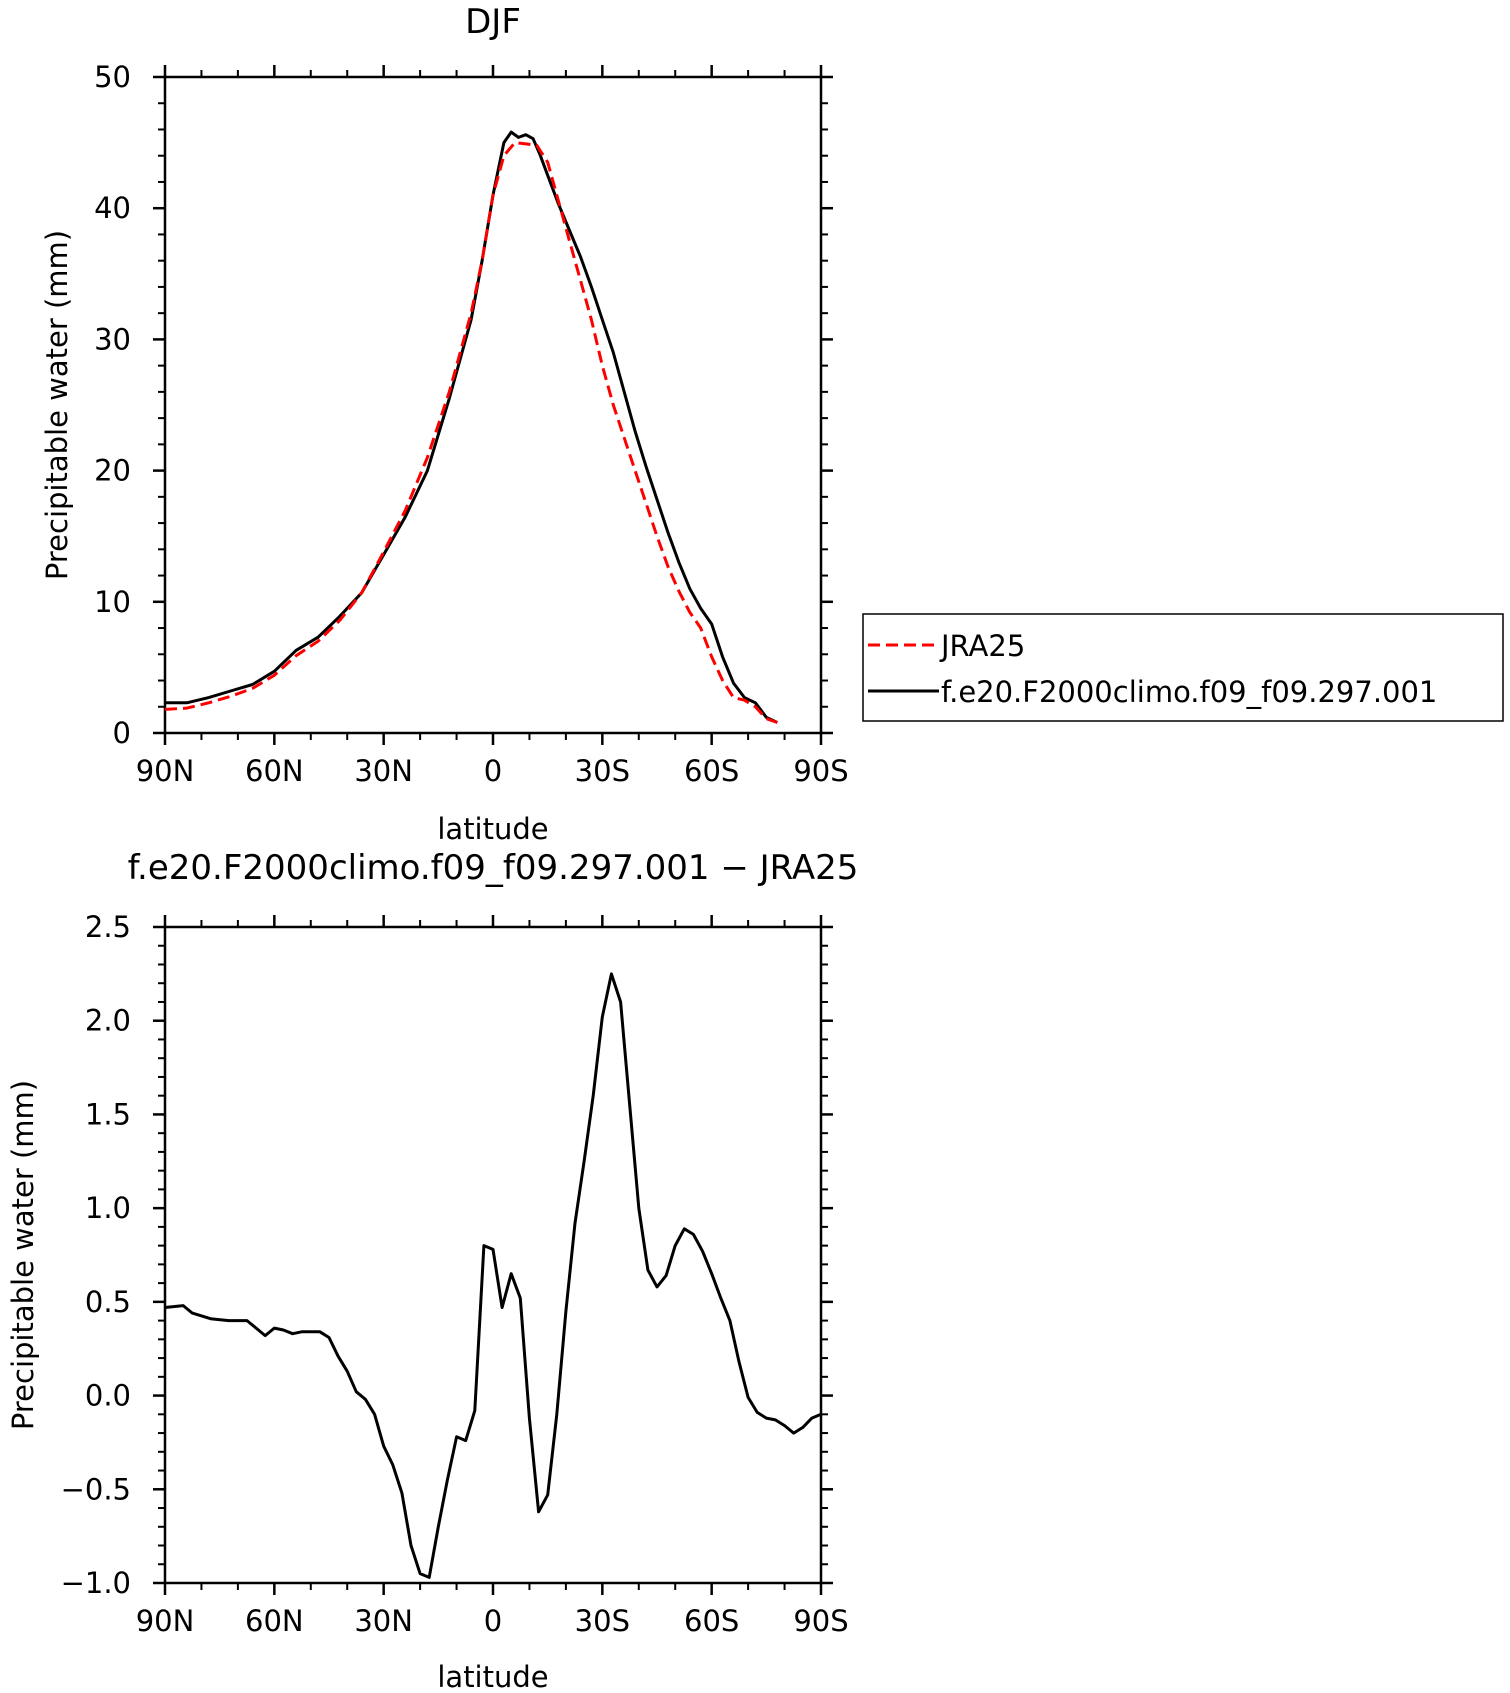  Describe the element at coordinates (96, 1255) in the screenshot. I see `chart-bottom-y-tick-labels: −1.0 −0.5 0.0 0.5 1.0 1.5 2.0 2.5` at that location.